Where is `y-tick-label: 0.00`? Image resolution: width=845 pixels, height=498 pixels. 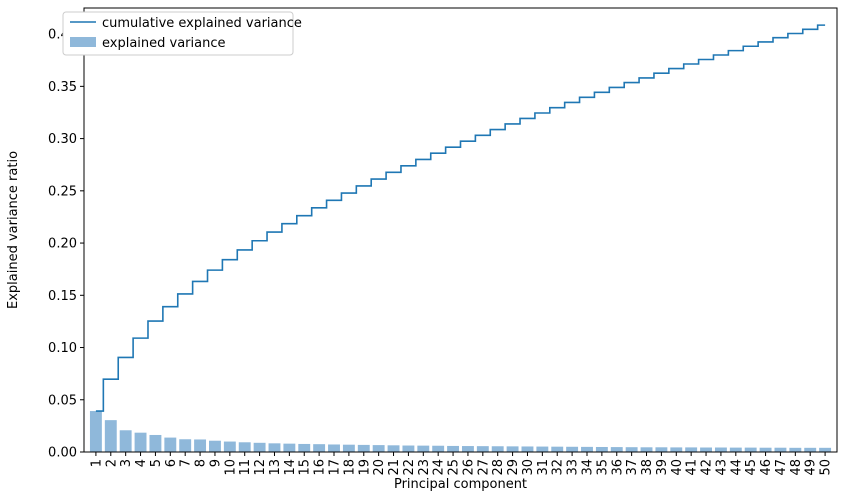
y-tick-label: 0.00 is located at coordinates (62, 453).